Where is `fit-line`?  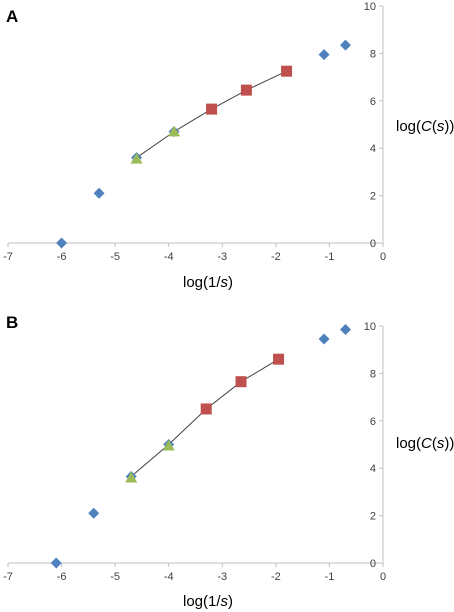
fit-line is located at coordinates (204, 417).